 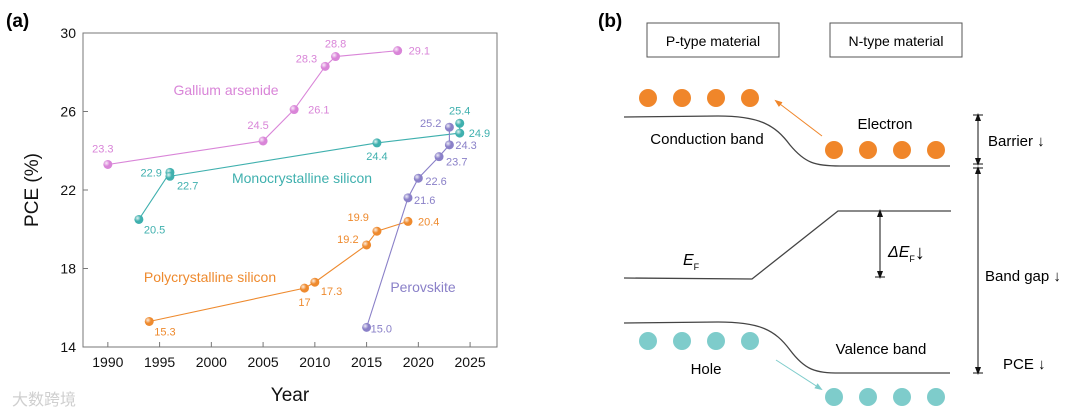 I want to click on y-tick-label: 22, so click(x=68, y=190).